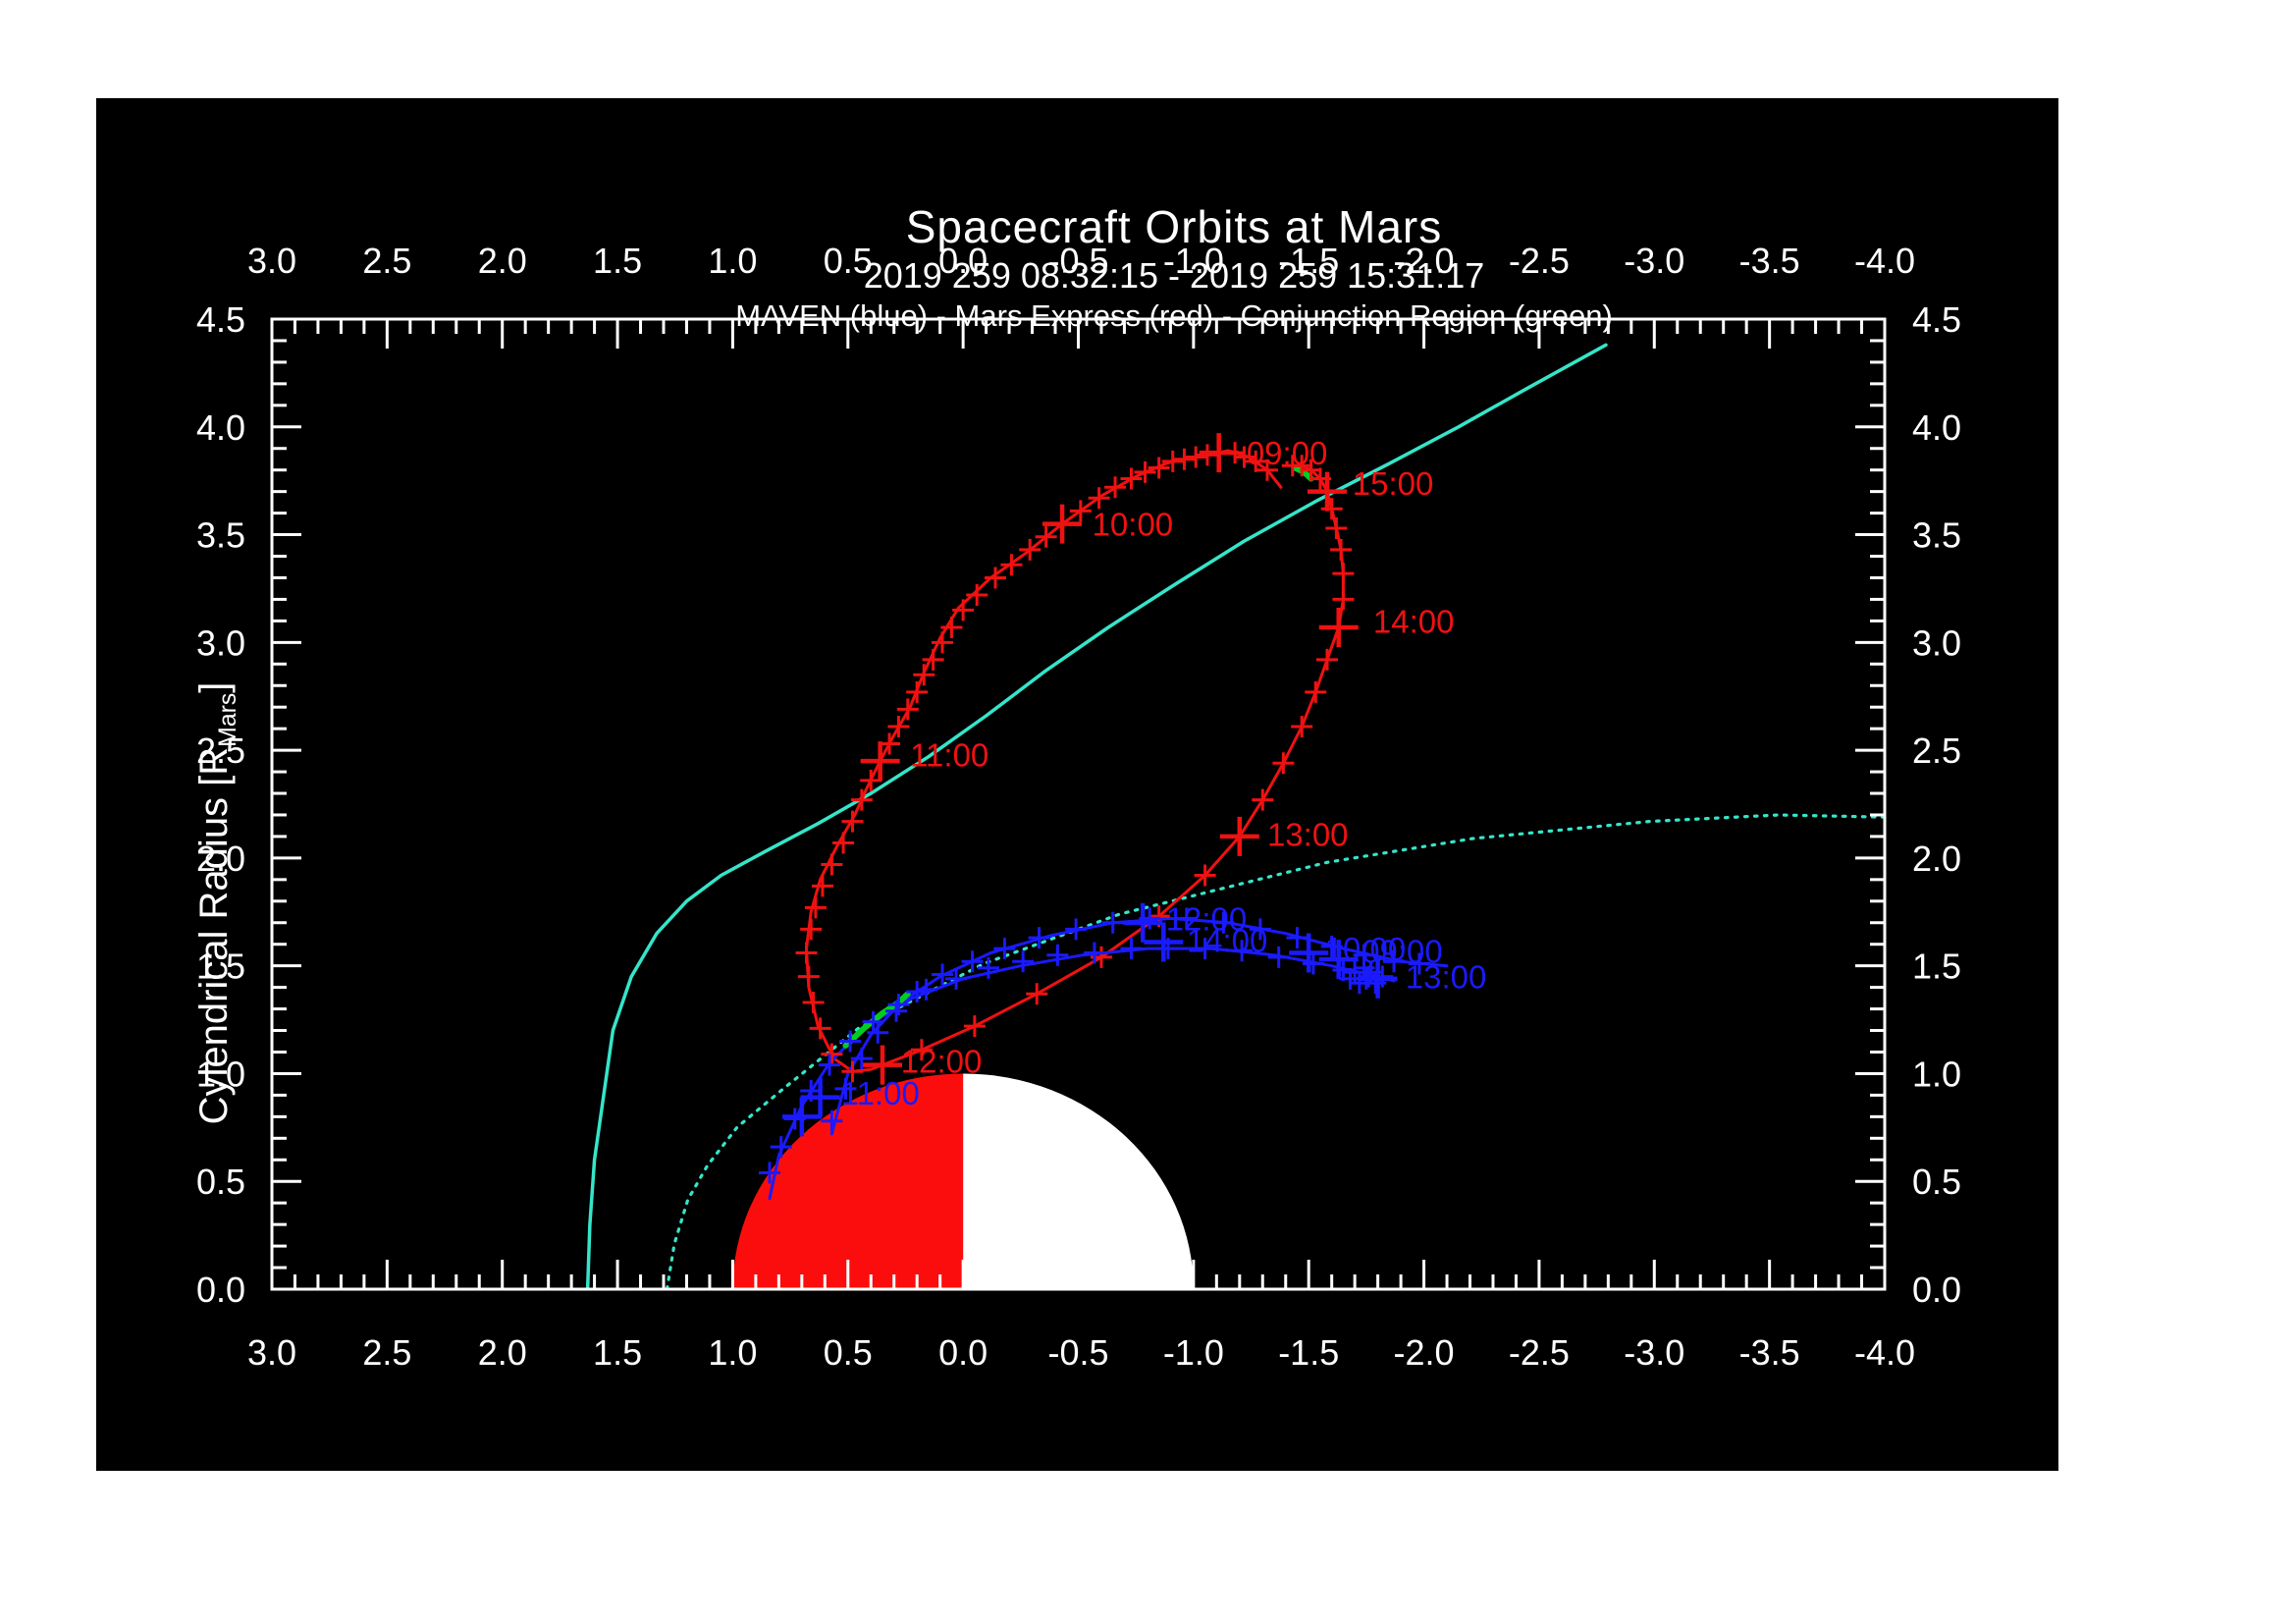 Image resolution: width=2296 pixels, height=1623 pixels. What do you see at coordinates (386, 261) in the screenshot?
I see `x-tick-label-top: 2.5` at bounding box center [386, 261].